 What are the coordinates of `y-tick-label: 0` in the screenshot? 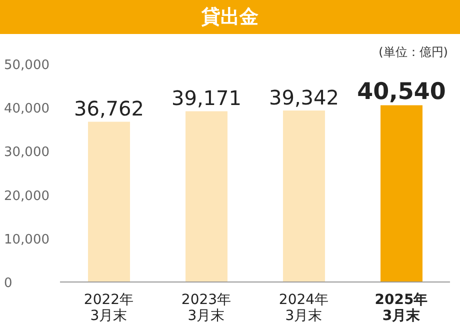 It's located at (8, 283).